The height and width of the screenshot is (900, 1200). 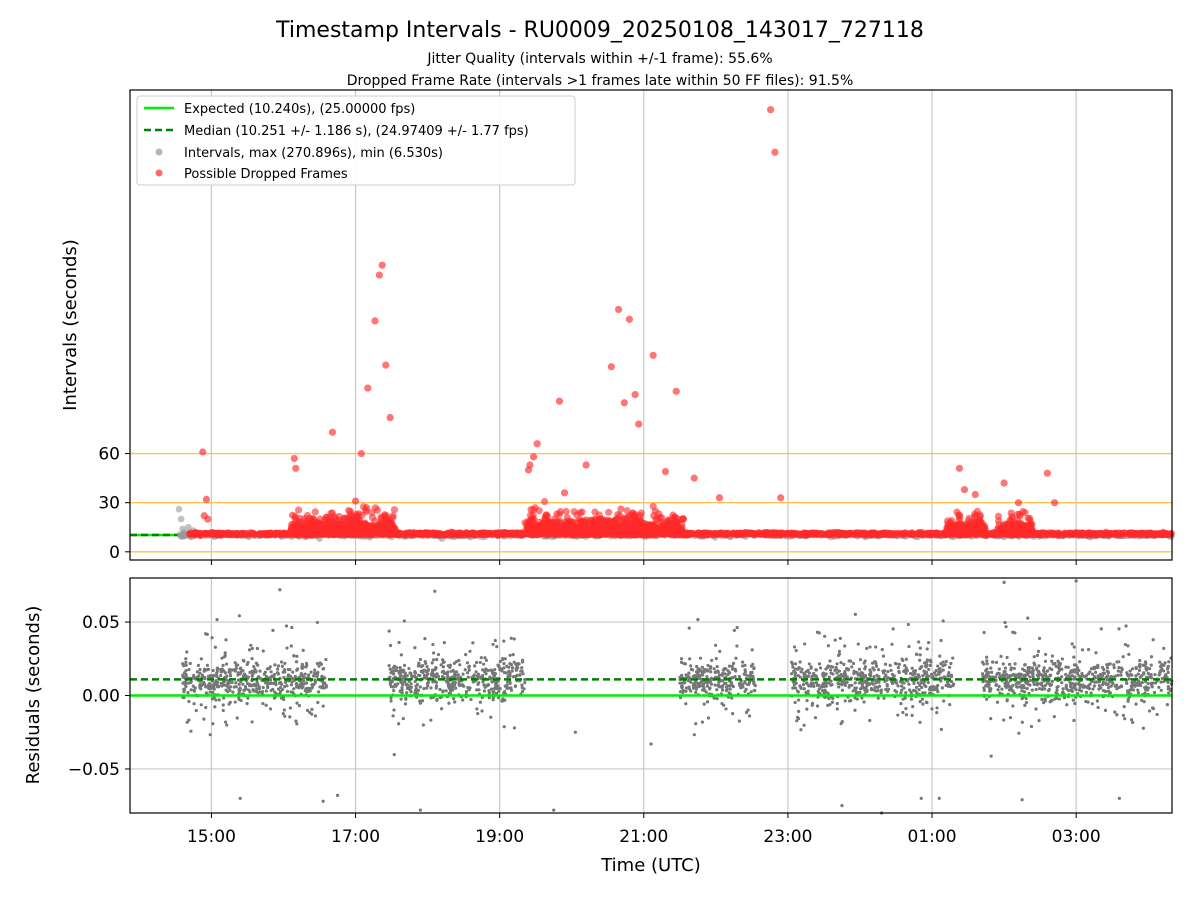 I want to click on top-panel-x-ticks, so click(x=643, y=562).